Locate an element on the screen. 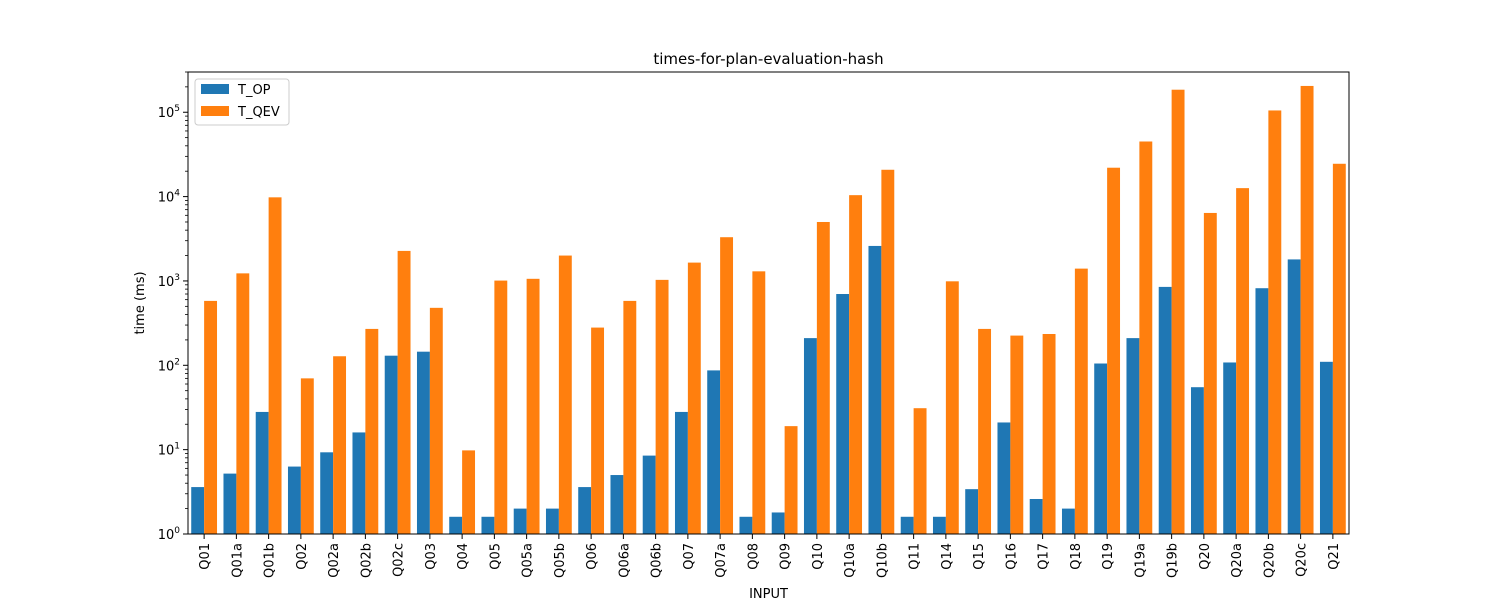 The height and width of the screenshot is (600, 1500). bar-t-qev-q03 is located at coordinates (436, 420).